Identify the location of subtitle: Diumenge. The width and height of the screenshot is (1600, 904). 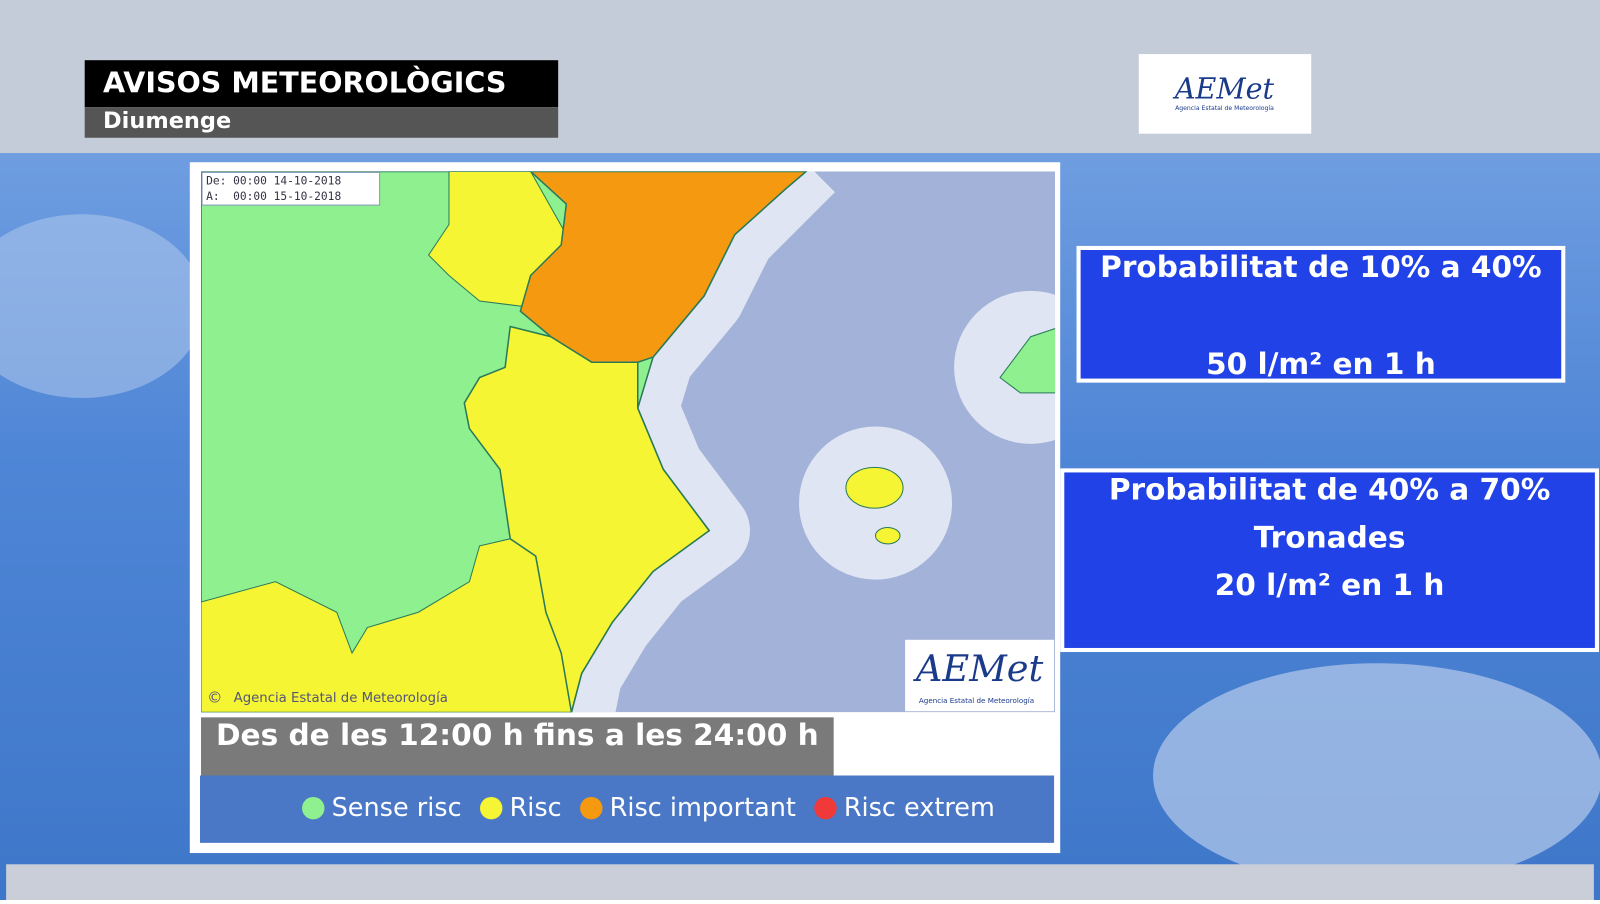
(167, 121).